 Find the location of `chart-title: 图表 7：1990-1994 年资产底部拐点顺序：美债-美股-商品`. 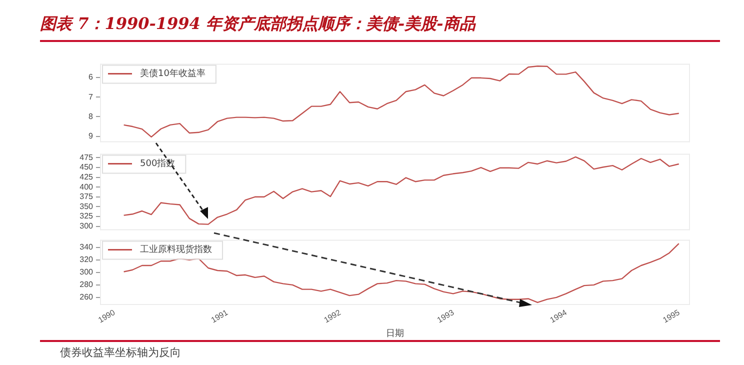

chart-title: 图表 7：1990-1994 年资产底部拐点顺序：美债-美股-商品 is located at coordinates (258, 24).